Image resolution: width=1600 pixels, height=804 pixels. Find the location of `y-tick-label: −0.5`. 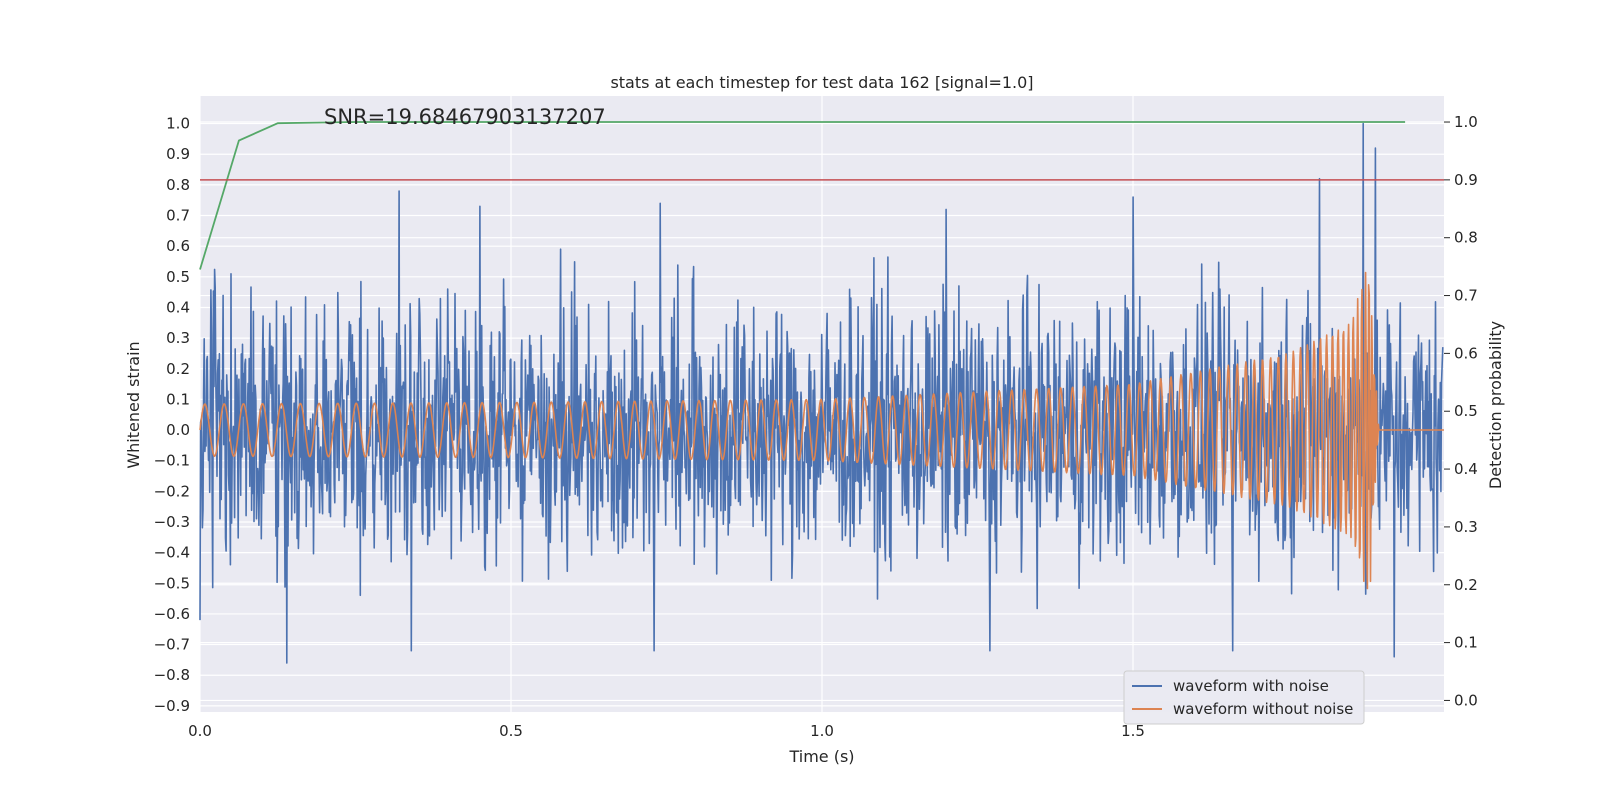

y-tick-label: −0.5 is located at coordinates (172, 583).